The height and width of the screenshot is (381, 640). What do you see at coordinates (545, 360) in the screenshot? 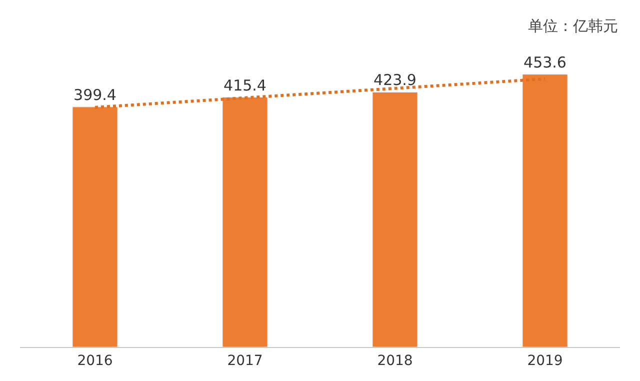
I see `x-tick-label: 2019` at bounding box center [545, 360].